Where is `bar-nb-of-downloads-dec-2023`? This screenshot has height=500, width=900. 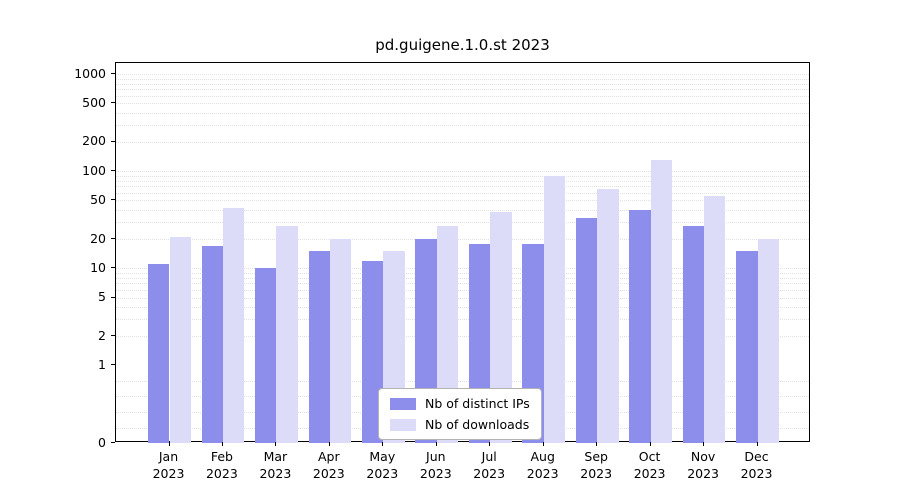
bar-nb-of-downloads-dec-2023 is located at coordinates (768, 341).